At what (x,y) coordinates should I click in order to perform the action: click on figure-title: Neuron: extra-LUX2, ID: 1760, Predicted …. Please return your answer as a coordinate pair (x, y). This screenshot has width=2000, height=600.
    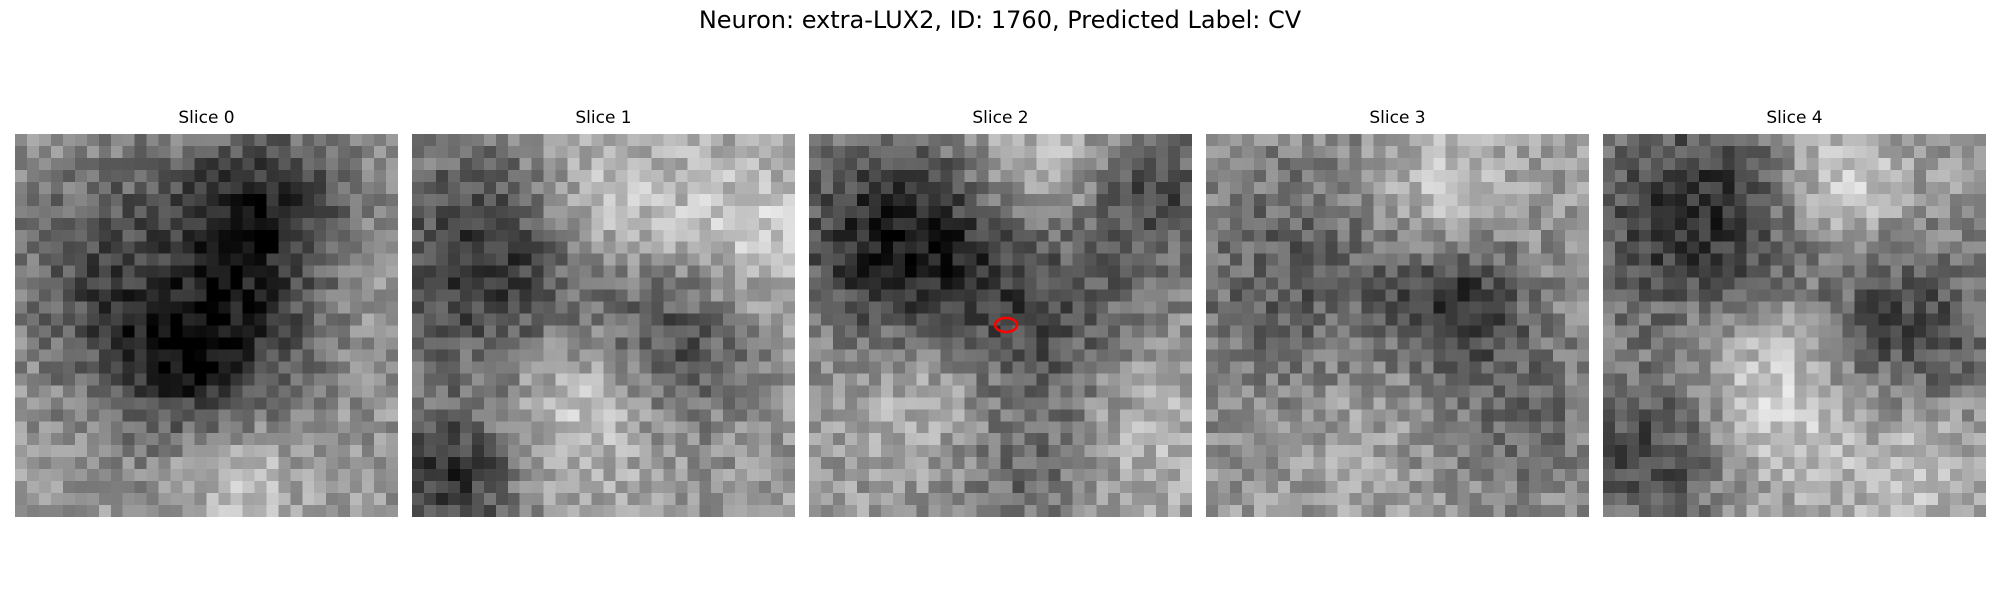
    Looking at the image, I should click on (1000, 20).